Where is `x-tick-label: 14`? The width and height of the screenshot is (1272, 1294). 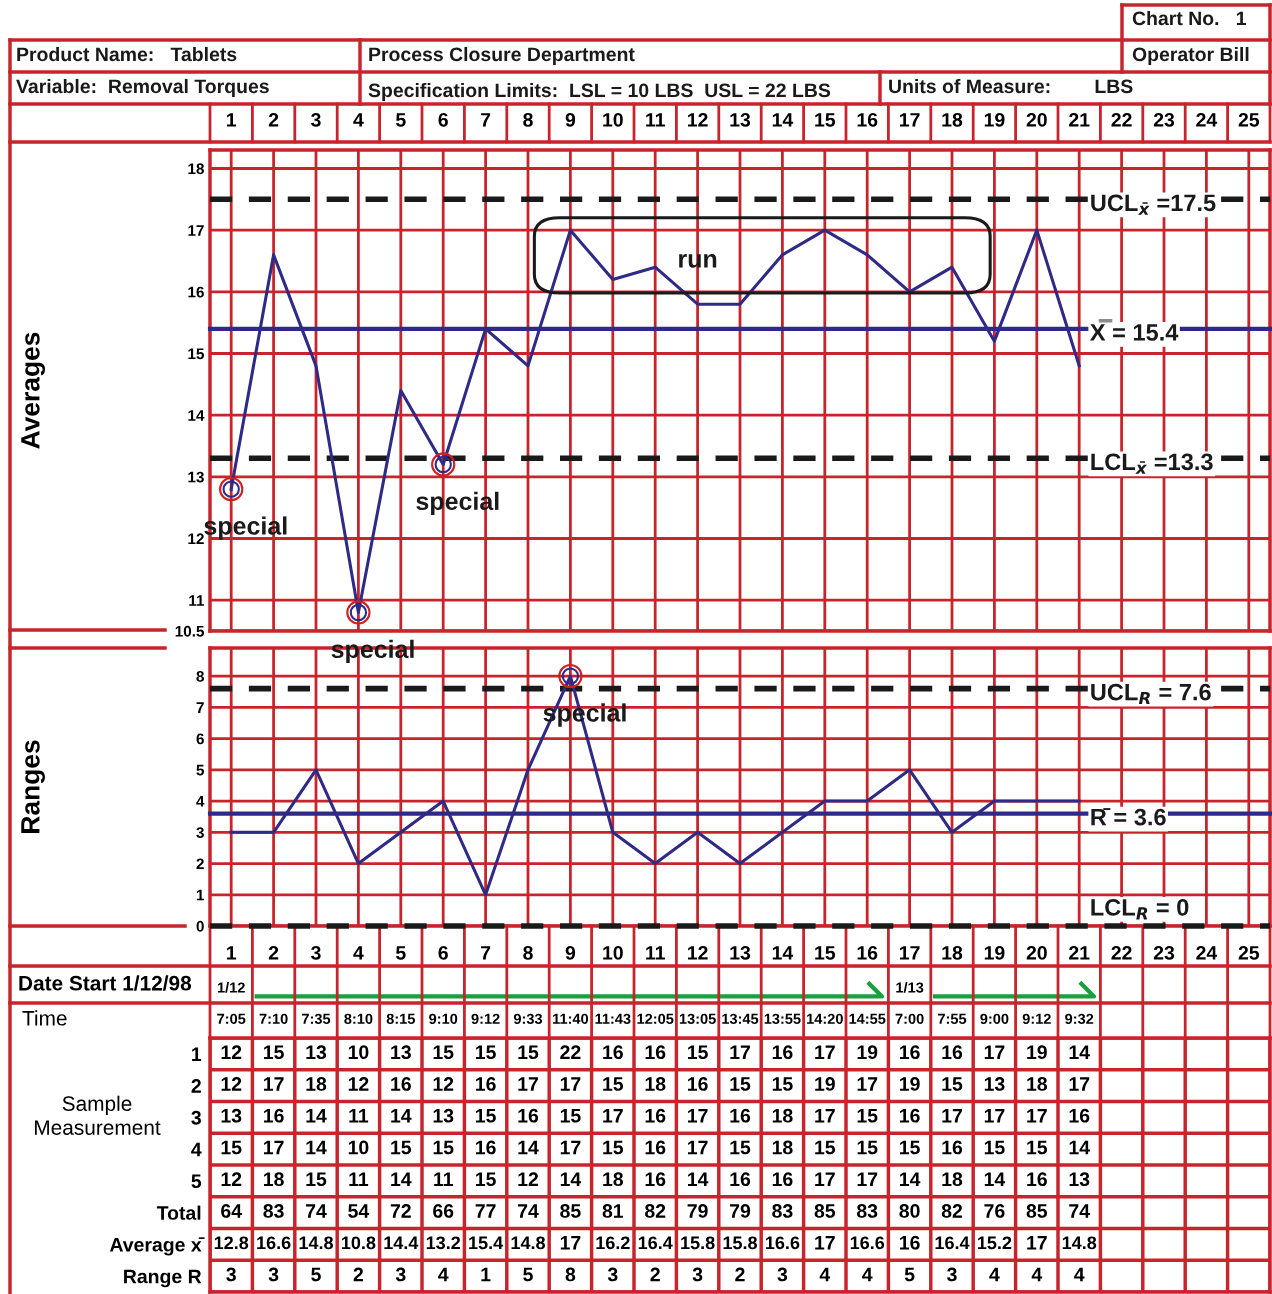
x-tick-label: 14 is located at coordinates (783, 953).